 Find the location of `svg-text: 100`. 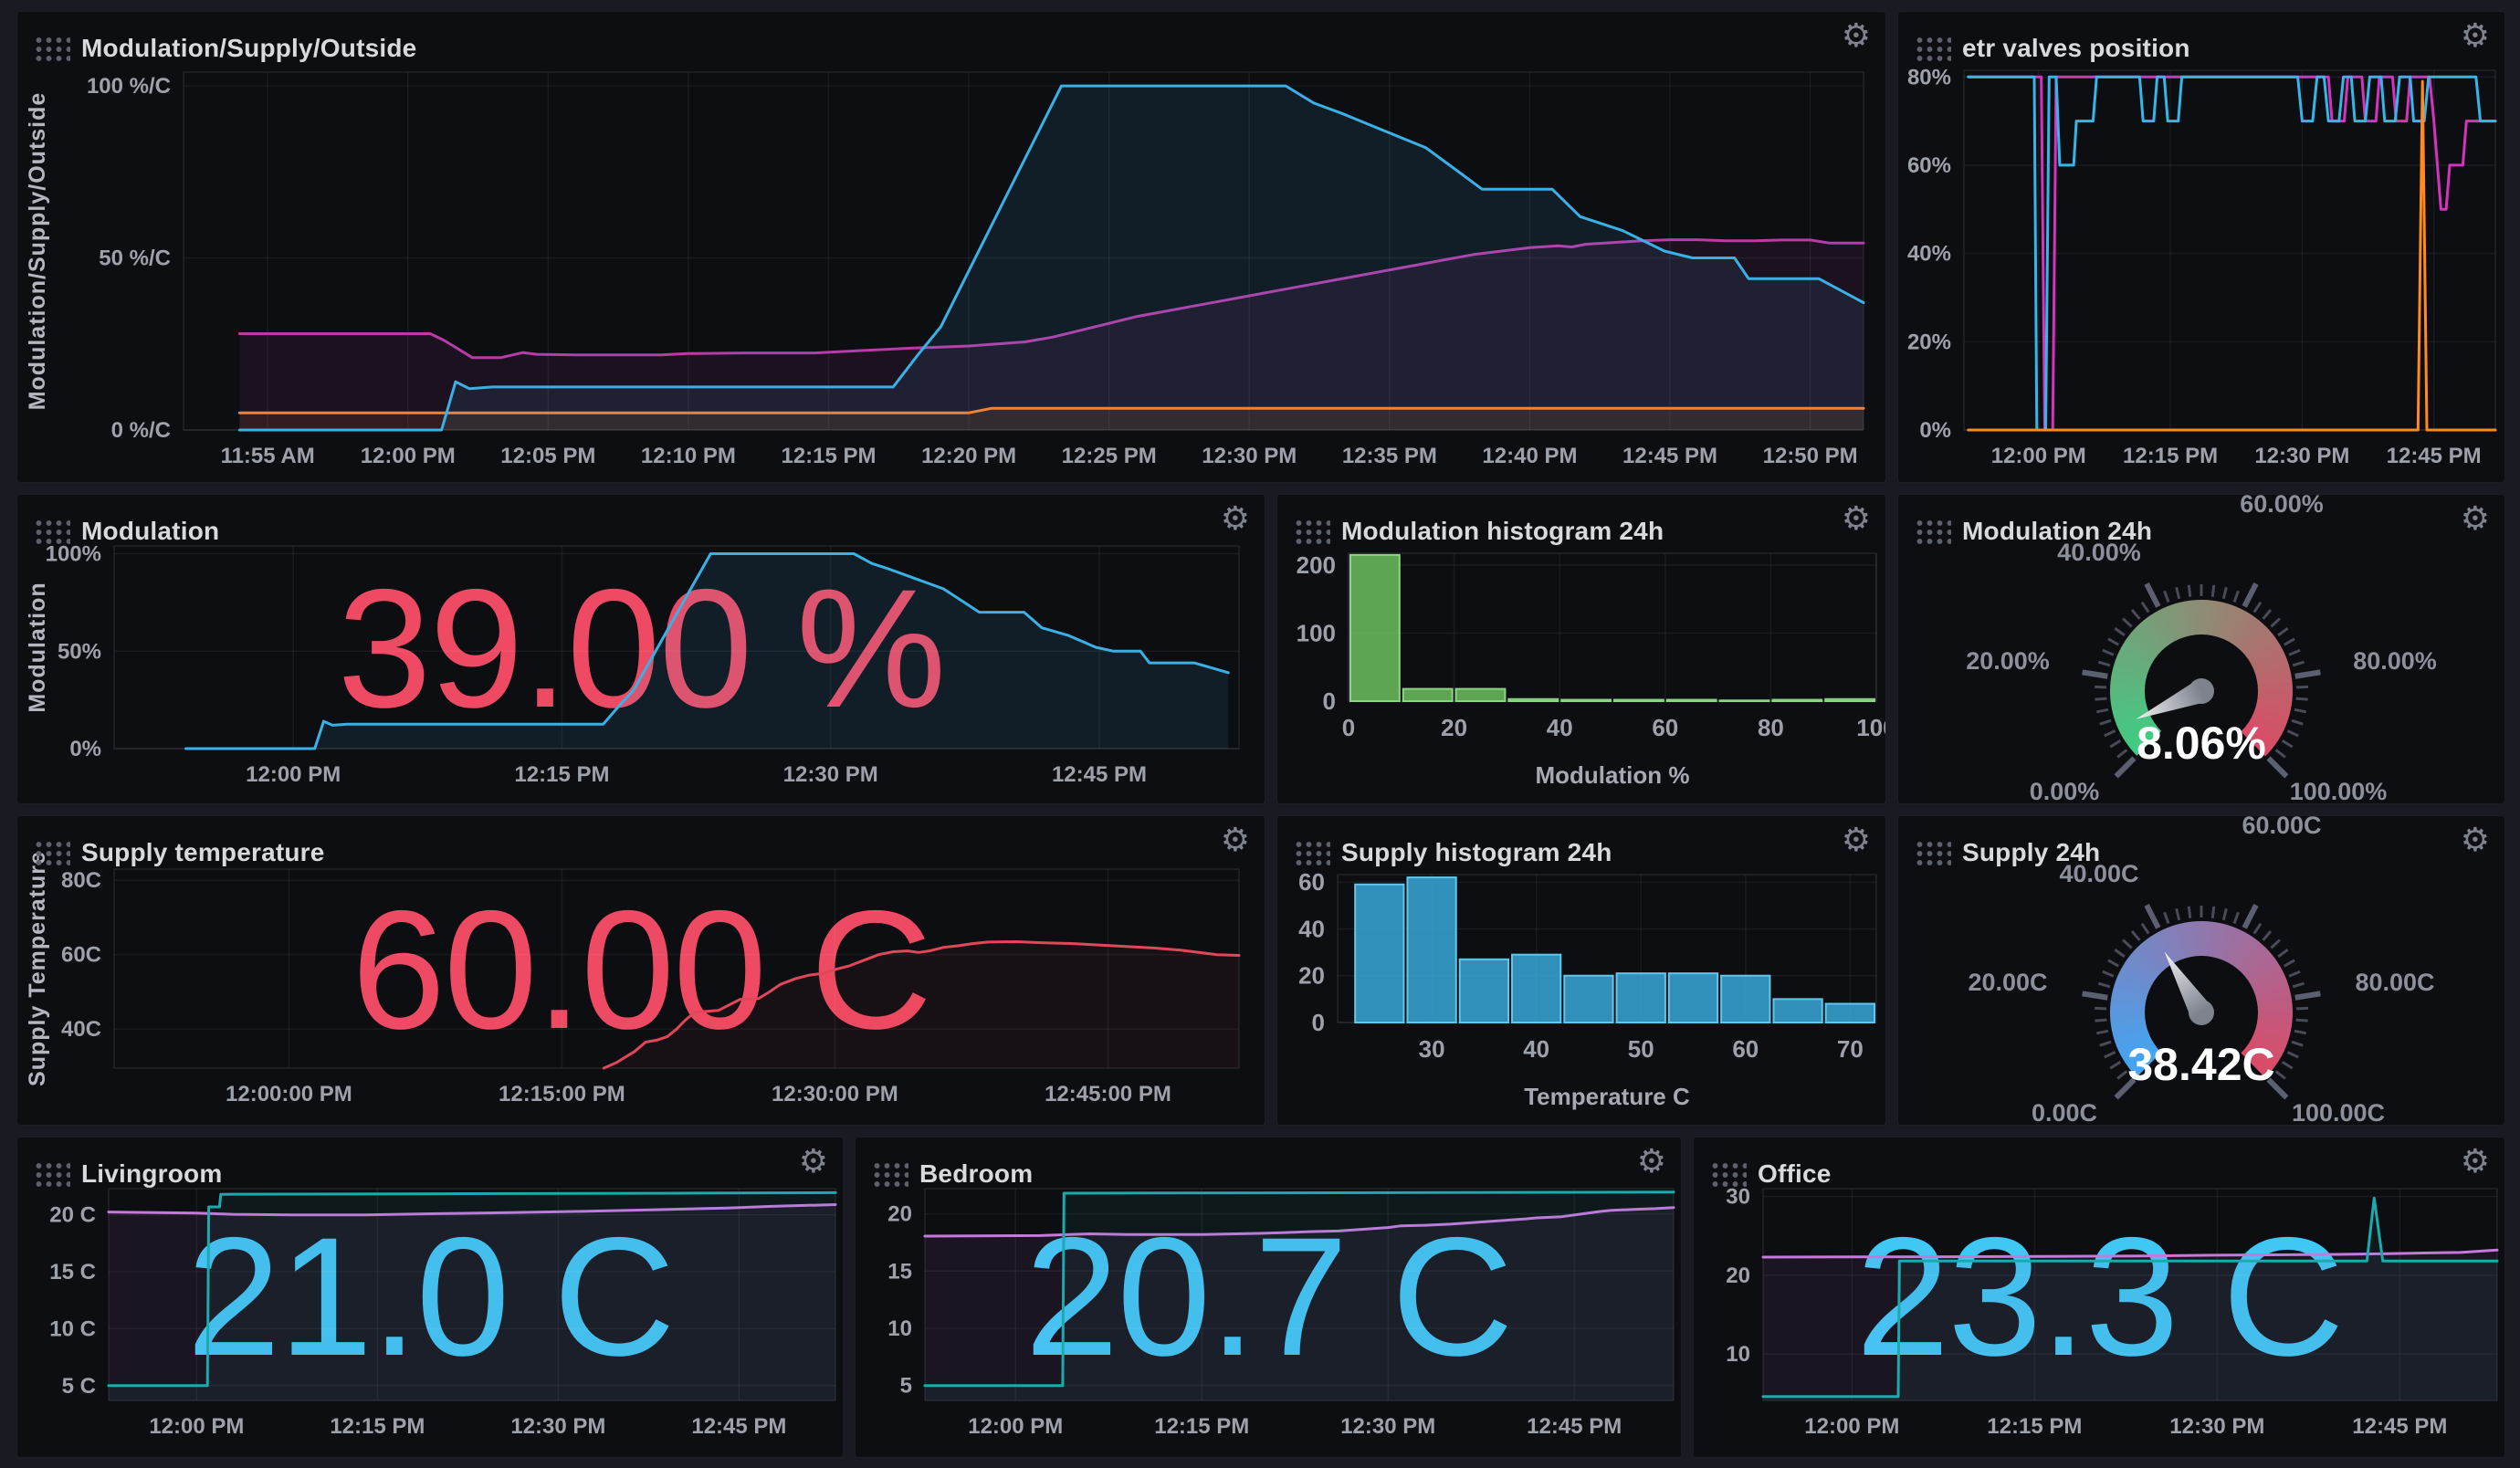

svg-text: 100 is located at coordinates (1870, 727).